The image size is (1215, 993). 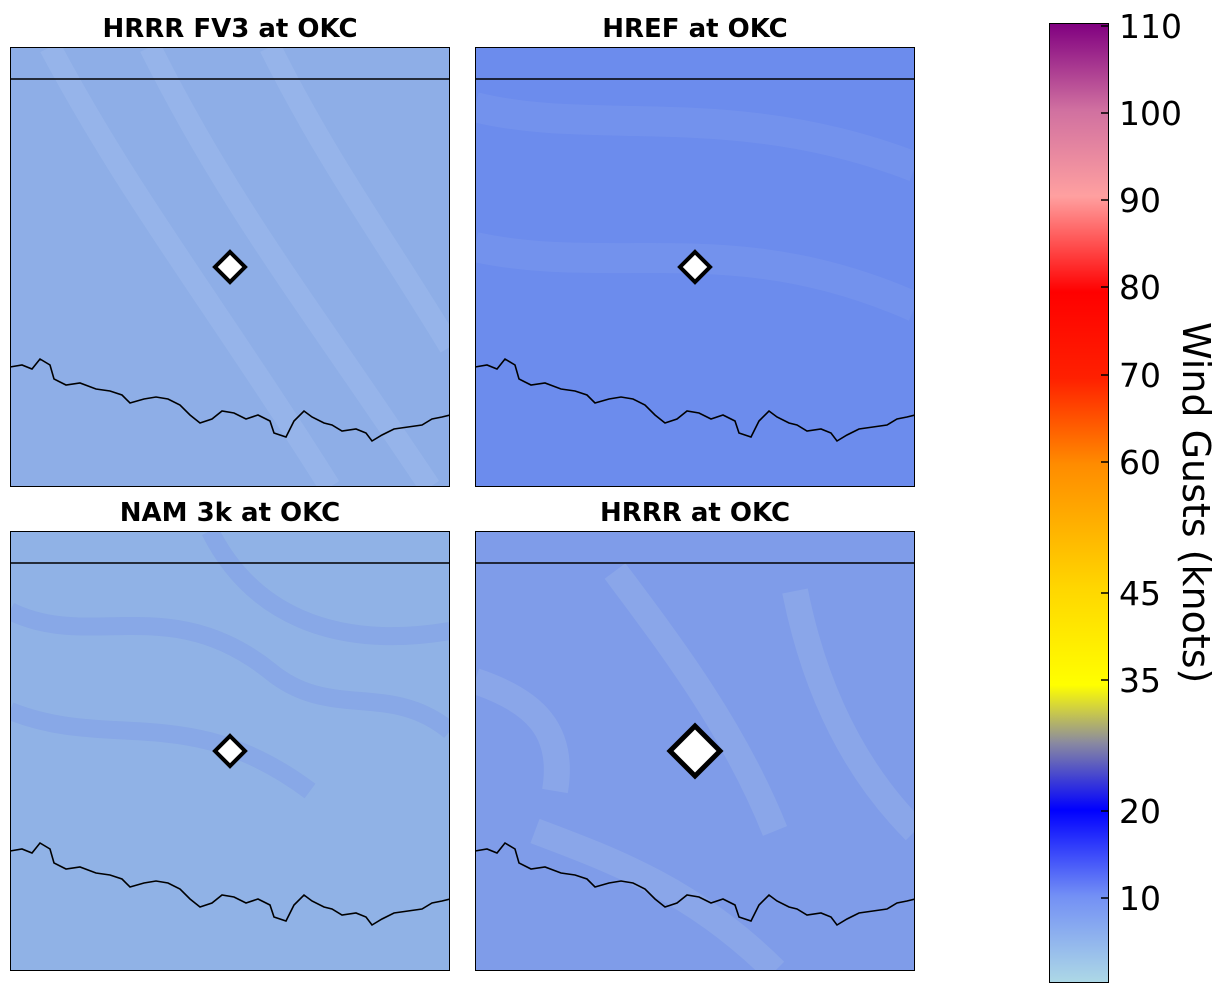 I want to click on colorbar, so click(x=1079, y=503).